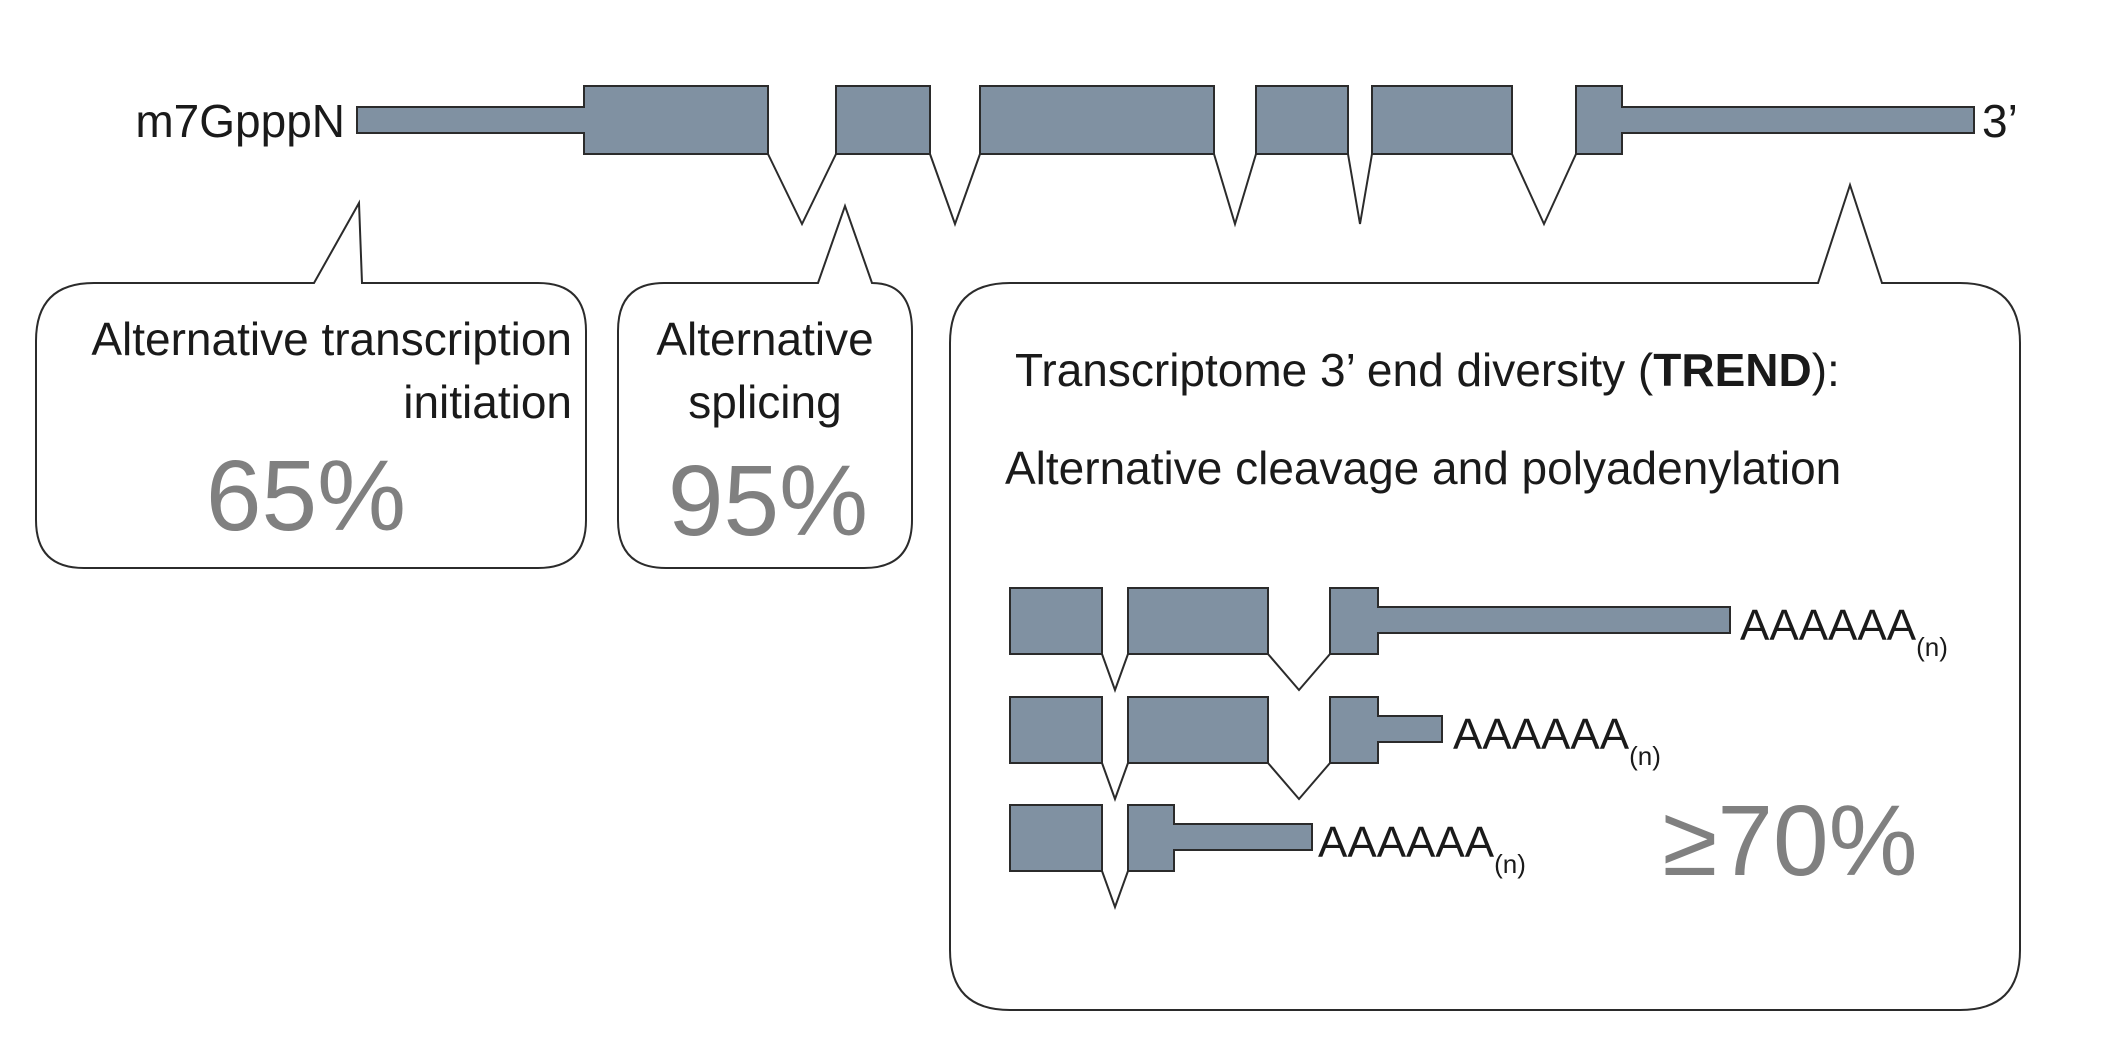  Describe the element at coordinates (331, 339) in the screenshot. I see `callout-title-line1: Alternative transcription` at that location.